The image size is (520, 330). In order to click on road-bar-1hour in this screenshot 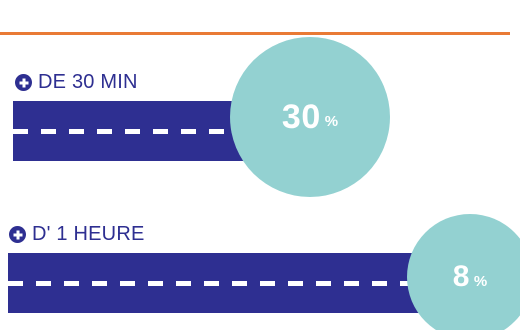, I will do `click(218, 283)`.